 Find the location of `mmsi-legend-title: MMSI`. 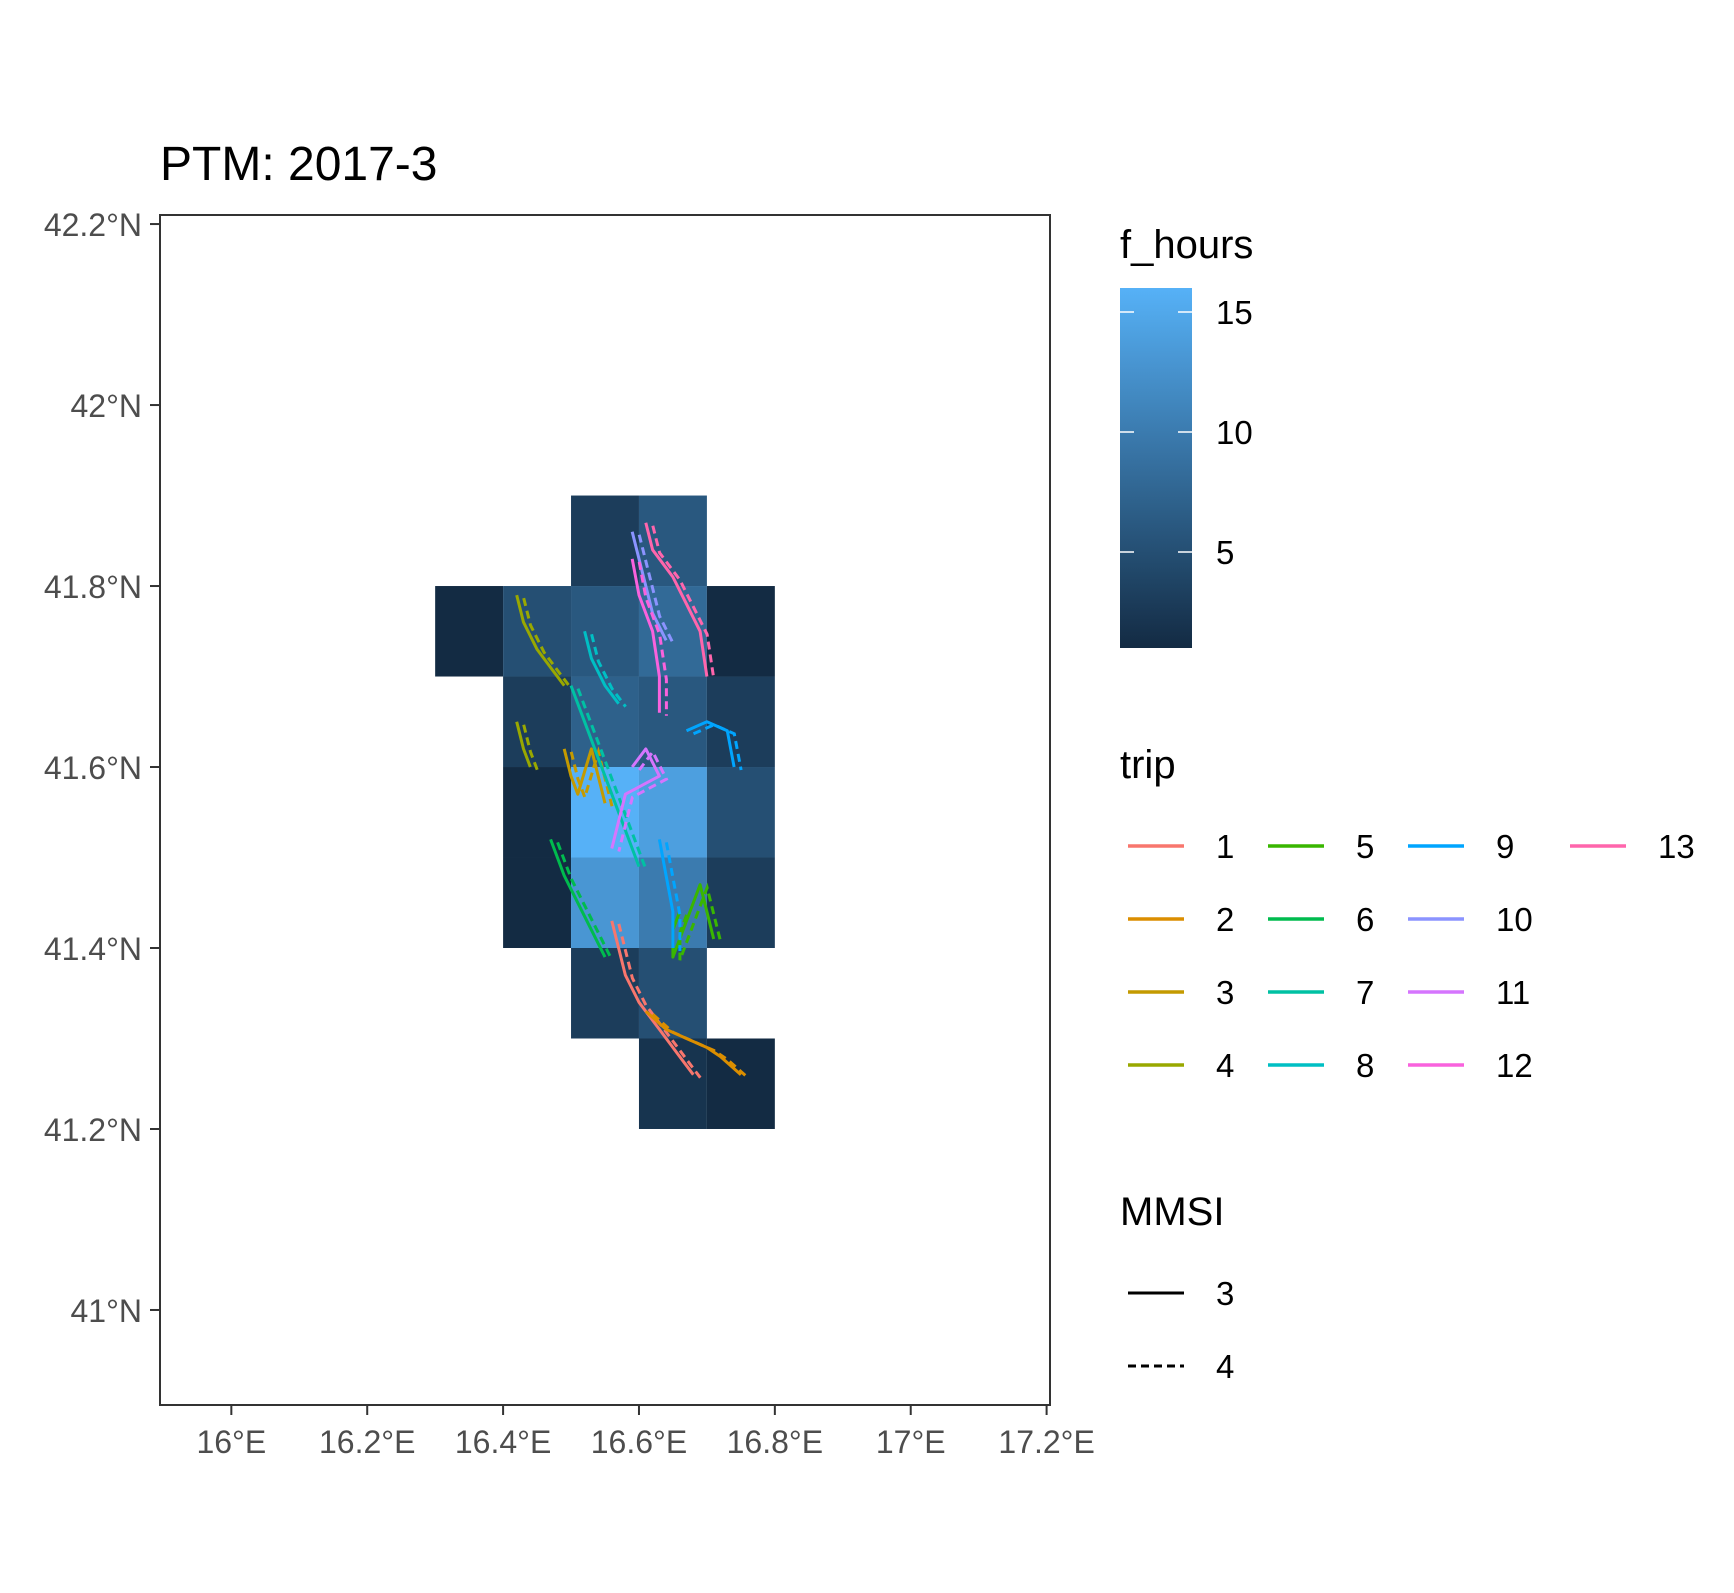

mmsi-legend-title: MMSI is located at coordinates (1172, 1212).